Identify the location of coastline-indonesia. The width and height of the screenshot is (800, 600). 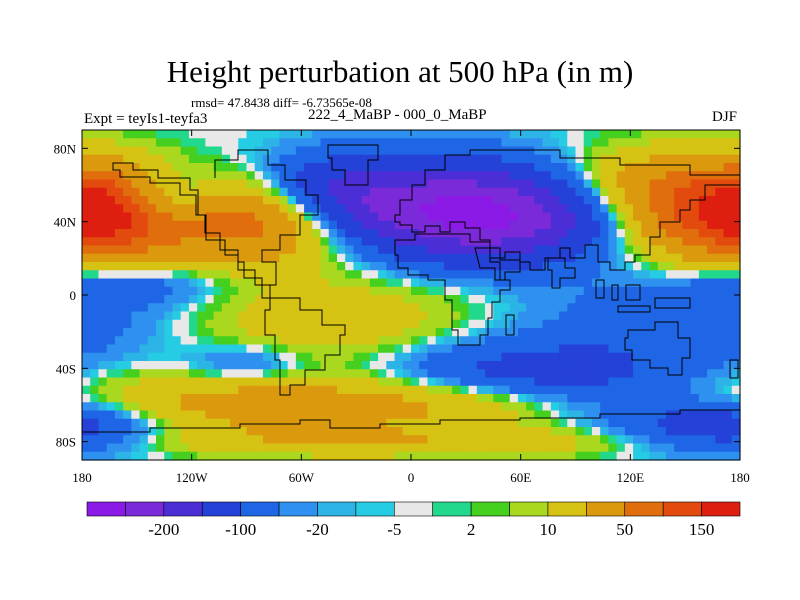
(654, 305).